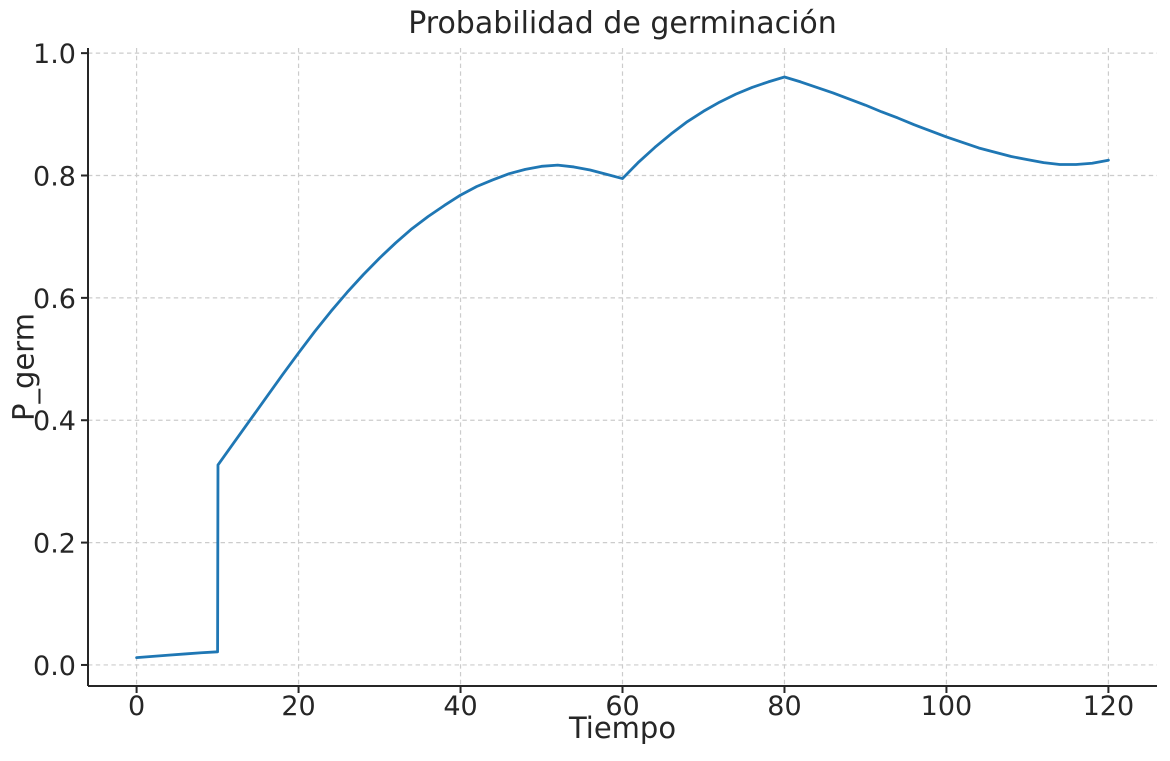 This screenshot has height=761, width=1170. Describe the element at coordinates (60, 360) in the screenshot. I see `y-axis-ticks: 0.0 0.2 0.4 0.6 0.8 1.0` at that location.